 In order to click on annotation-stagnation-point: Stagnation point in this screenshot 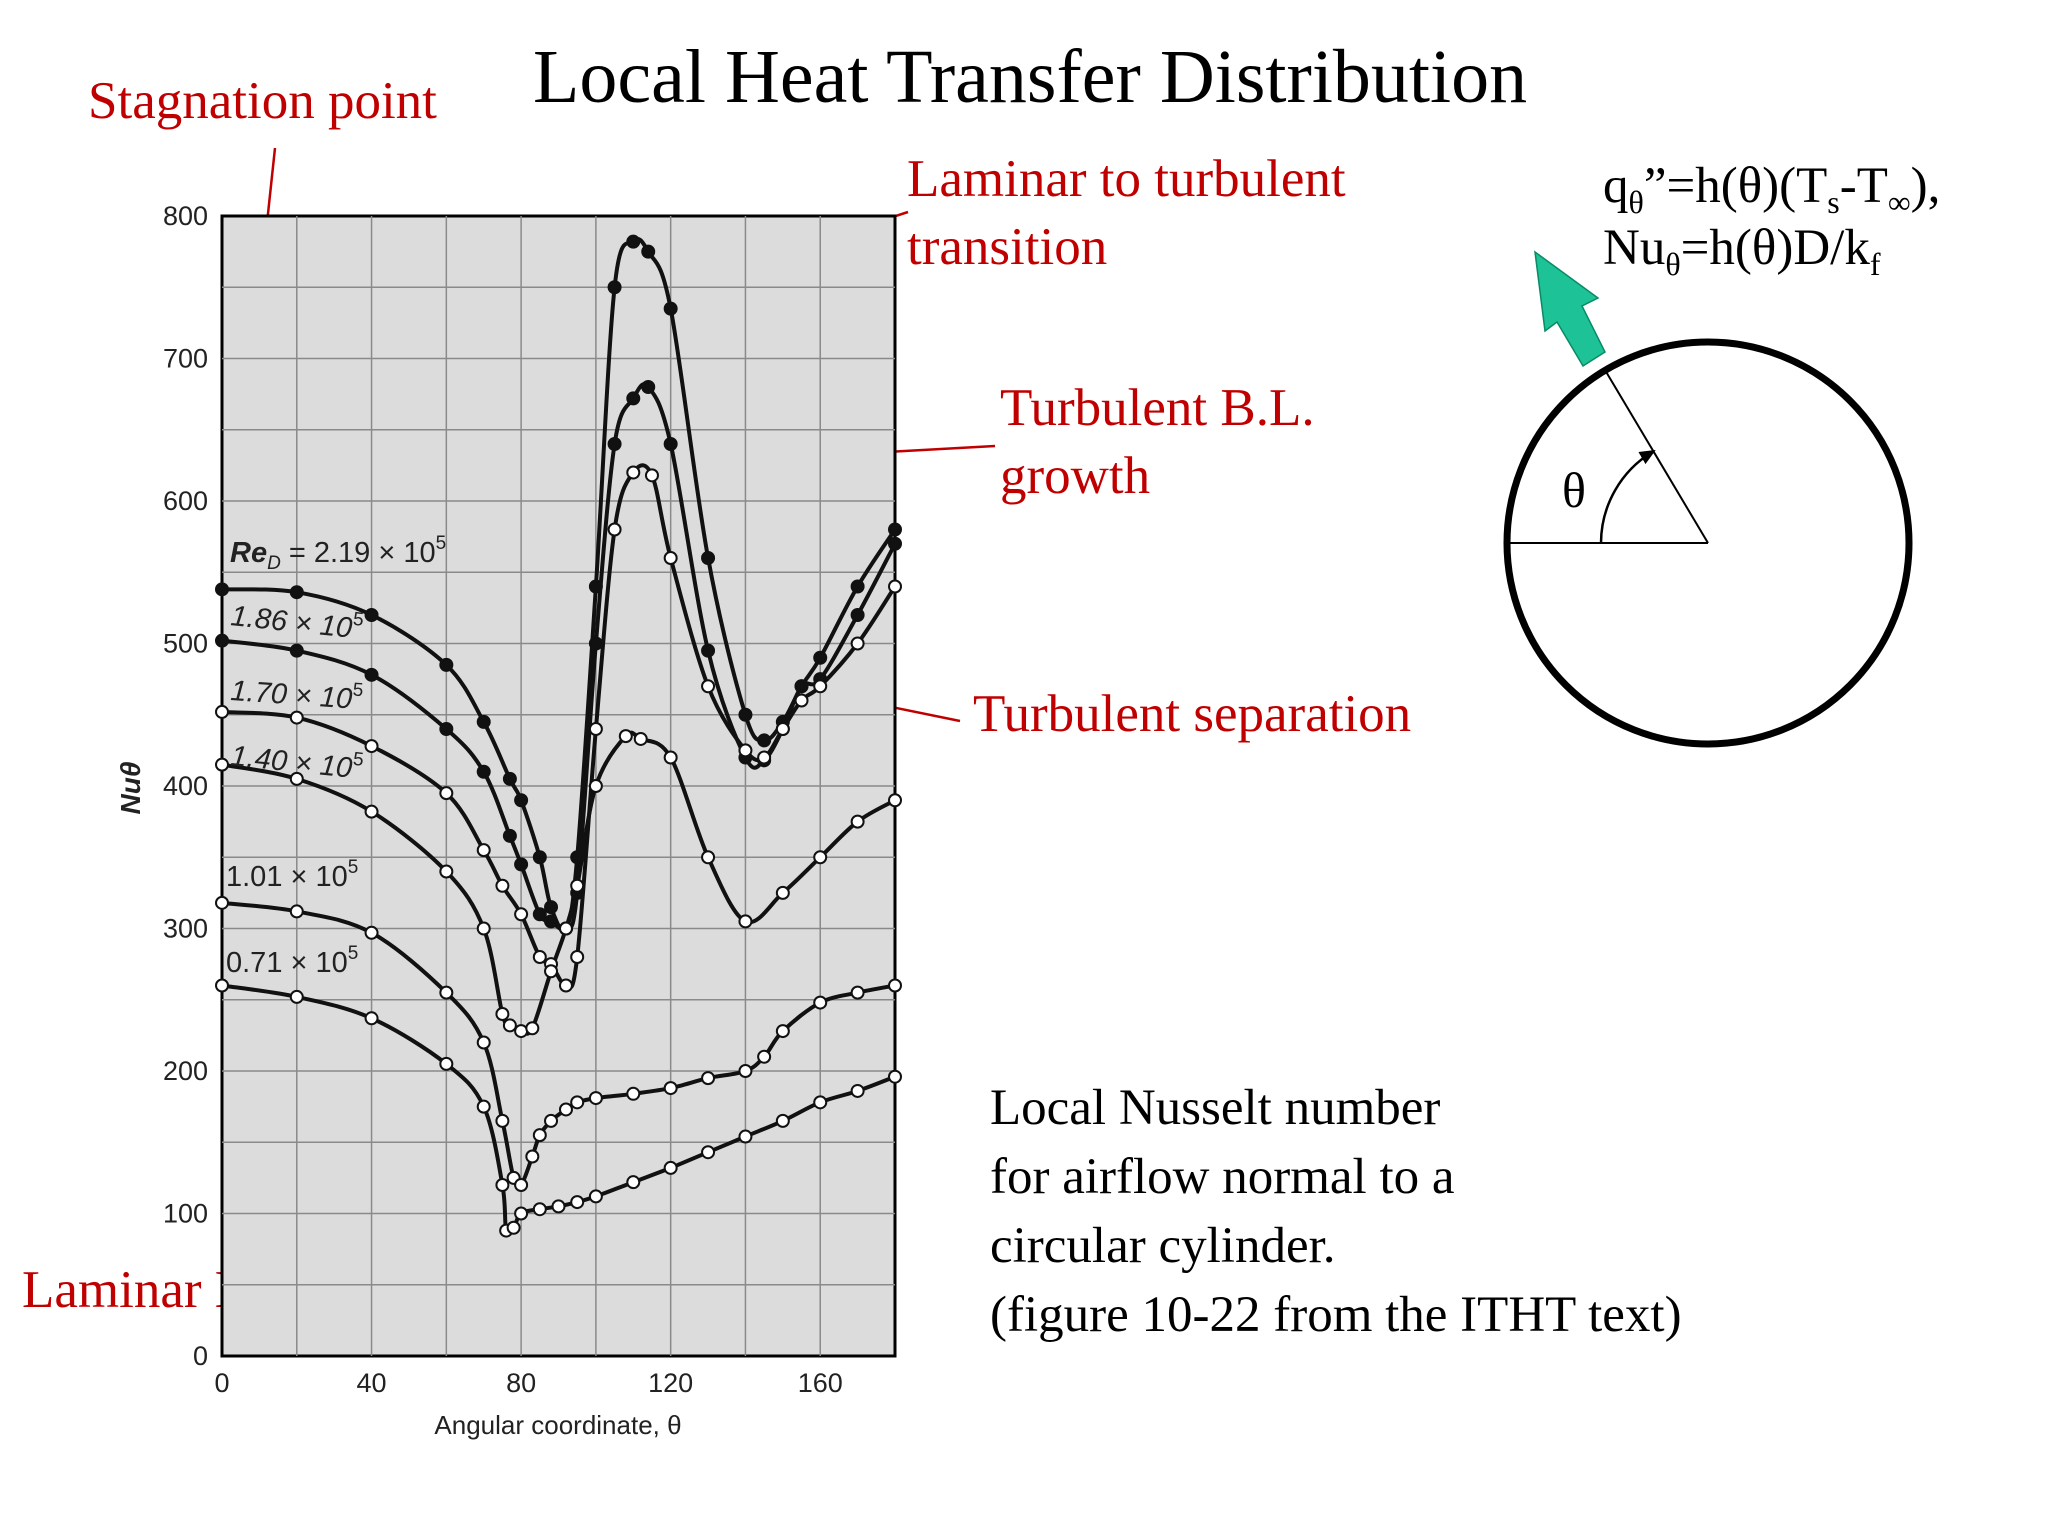, I will do `click(262, 101)`.